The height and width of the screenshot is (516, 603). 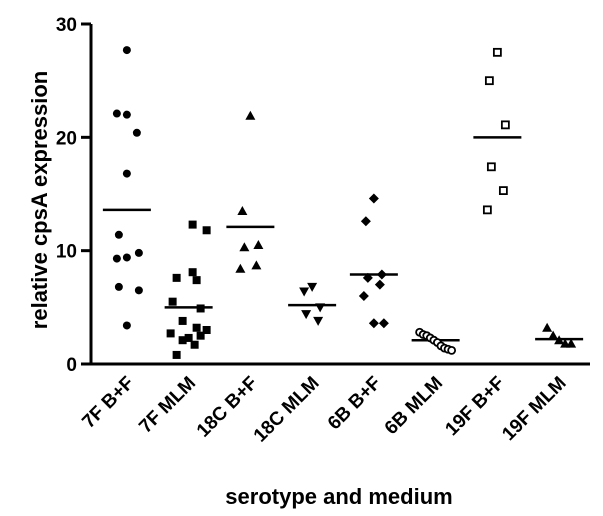 I want to click on x-axis-title: serotype and medium, so click(x=338, y=496).